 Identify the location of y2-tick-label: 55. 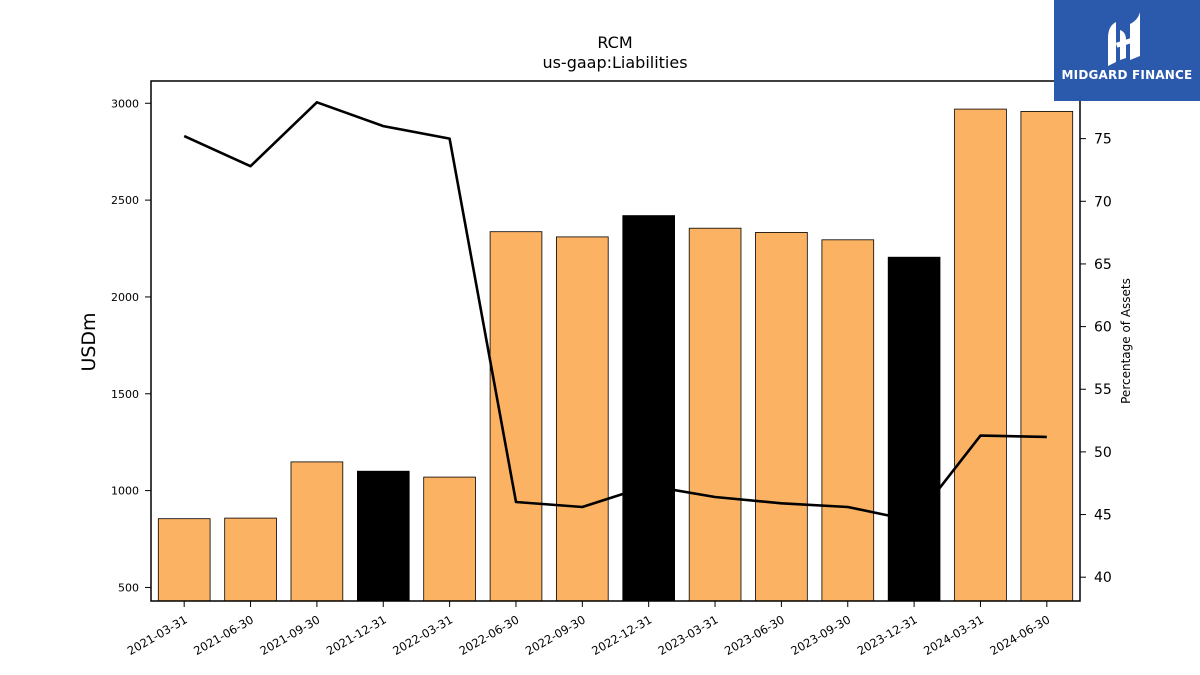
(1103, 390).